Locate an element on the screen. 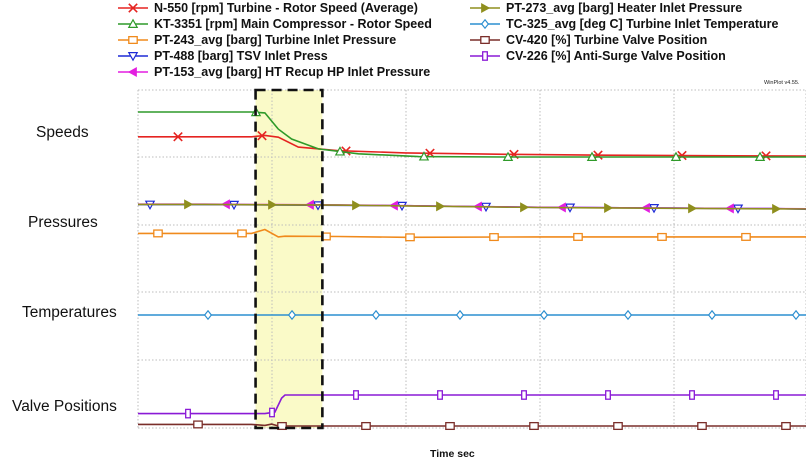 This screenshot has height=466, width=806. band-label-1: Pressures is located at coordinates (63, 222).